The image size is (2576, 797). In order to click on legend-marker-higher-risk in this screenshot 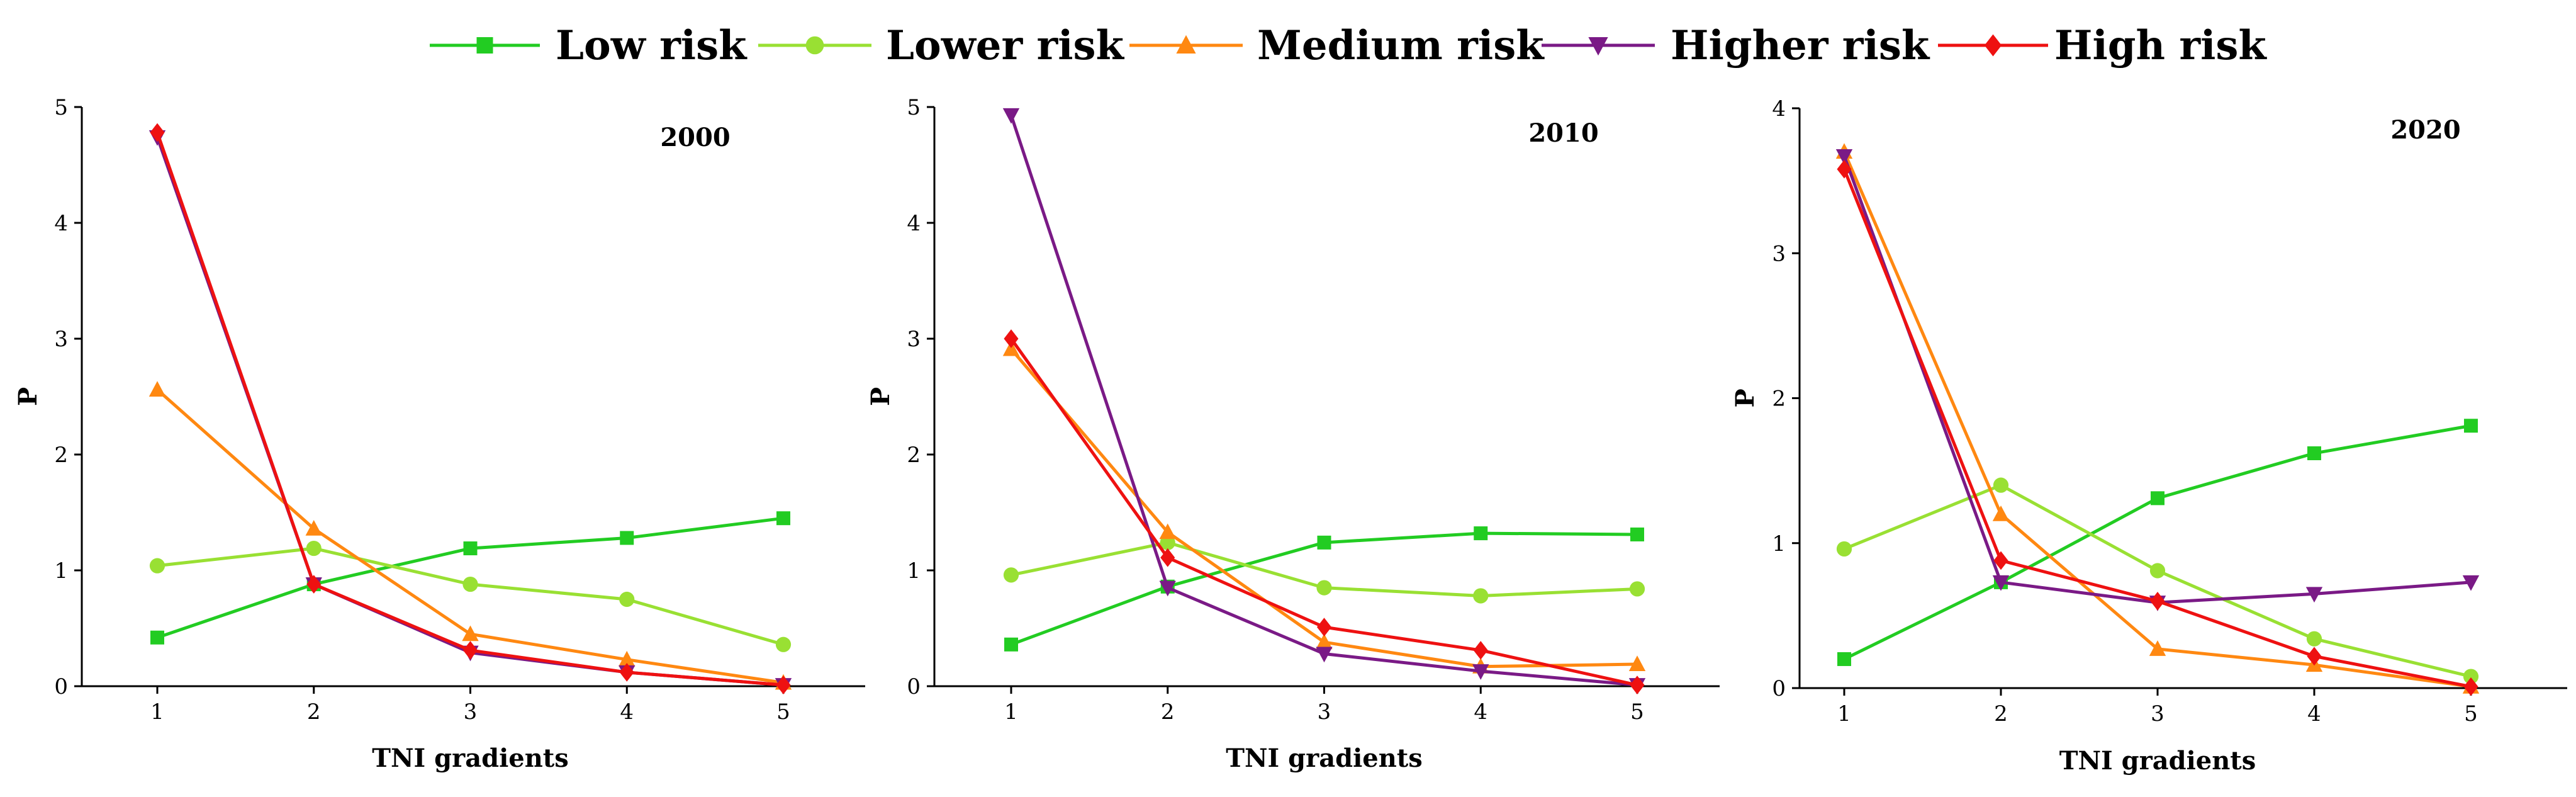, I will do `click(1598, 47)`.